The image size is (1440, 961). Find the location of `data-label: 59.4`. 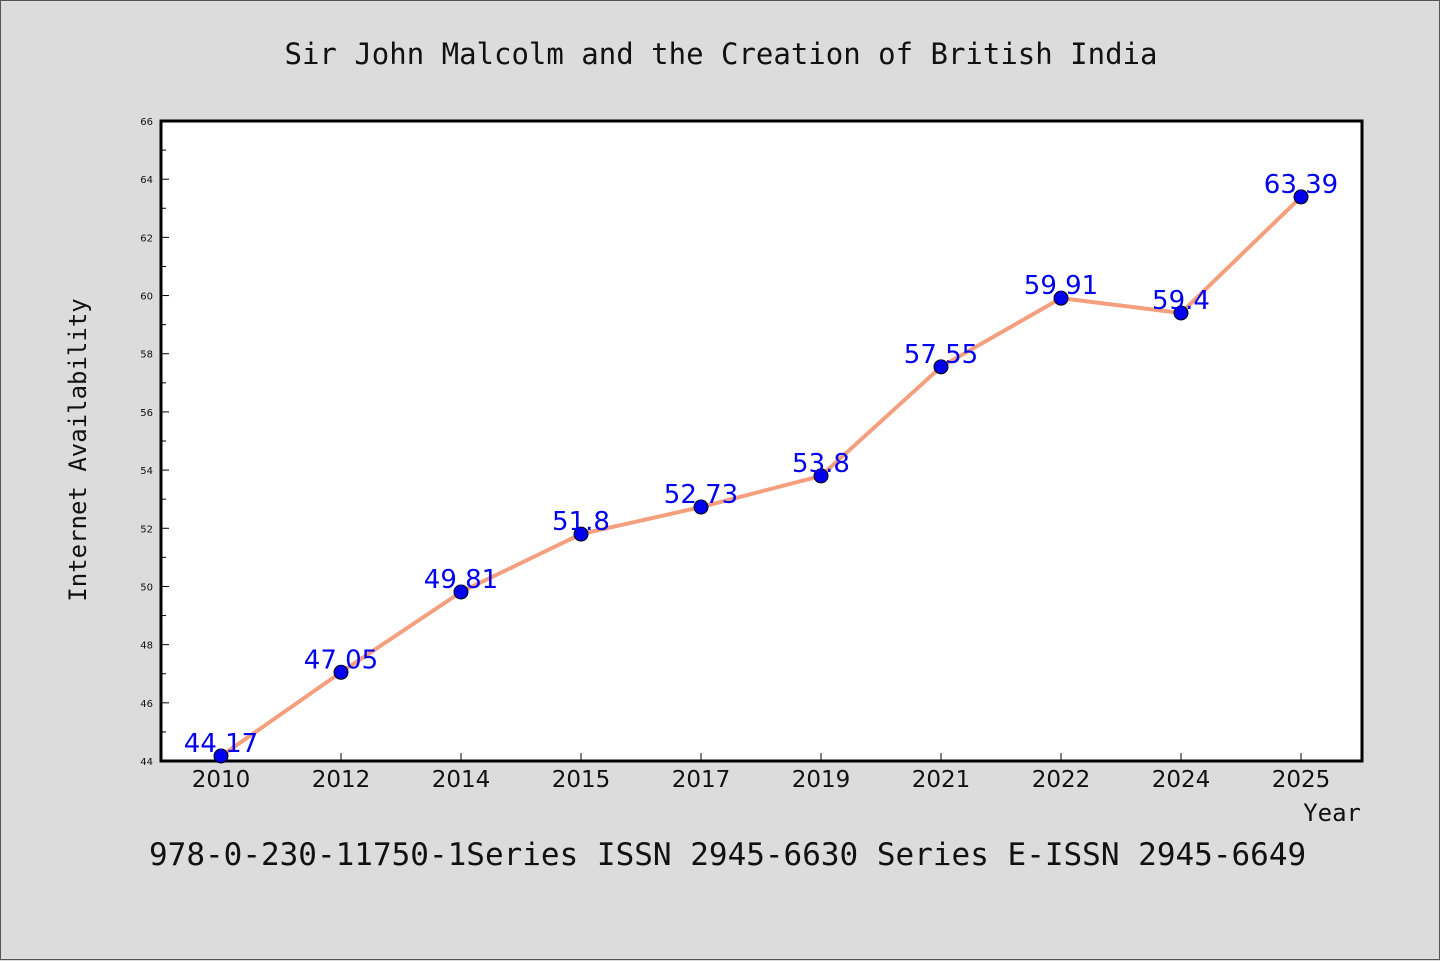

data-label: 59.4 is located at coordinates (1181, 301).